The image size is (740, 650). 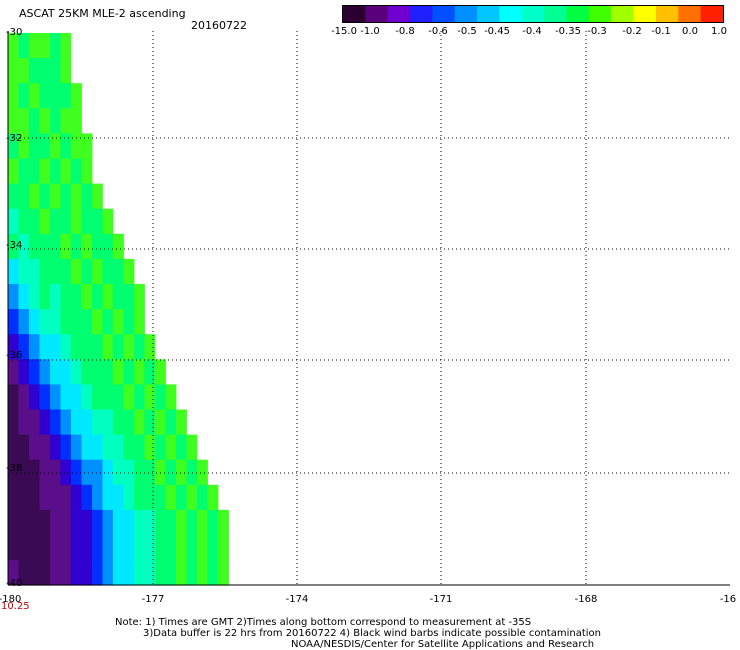 What do you see at coordinates (497, 31) in the screenshot?
I see `colorbar-label: -0.45` at bounding box center [497, 31].